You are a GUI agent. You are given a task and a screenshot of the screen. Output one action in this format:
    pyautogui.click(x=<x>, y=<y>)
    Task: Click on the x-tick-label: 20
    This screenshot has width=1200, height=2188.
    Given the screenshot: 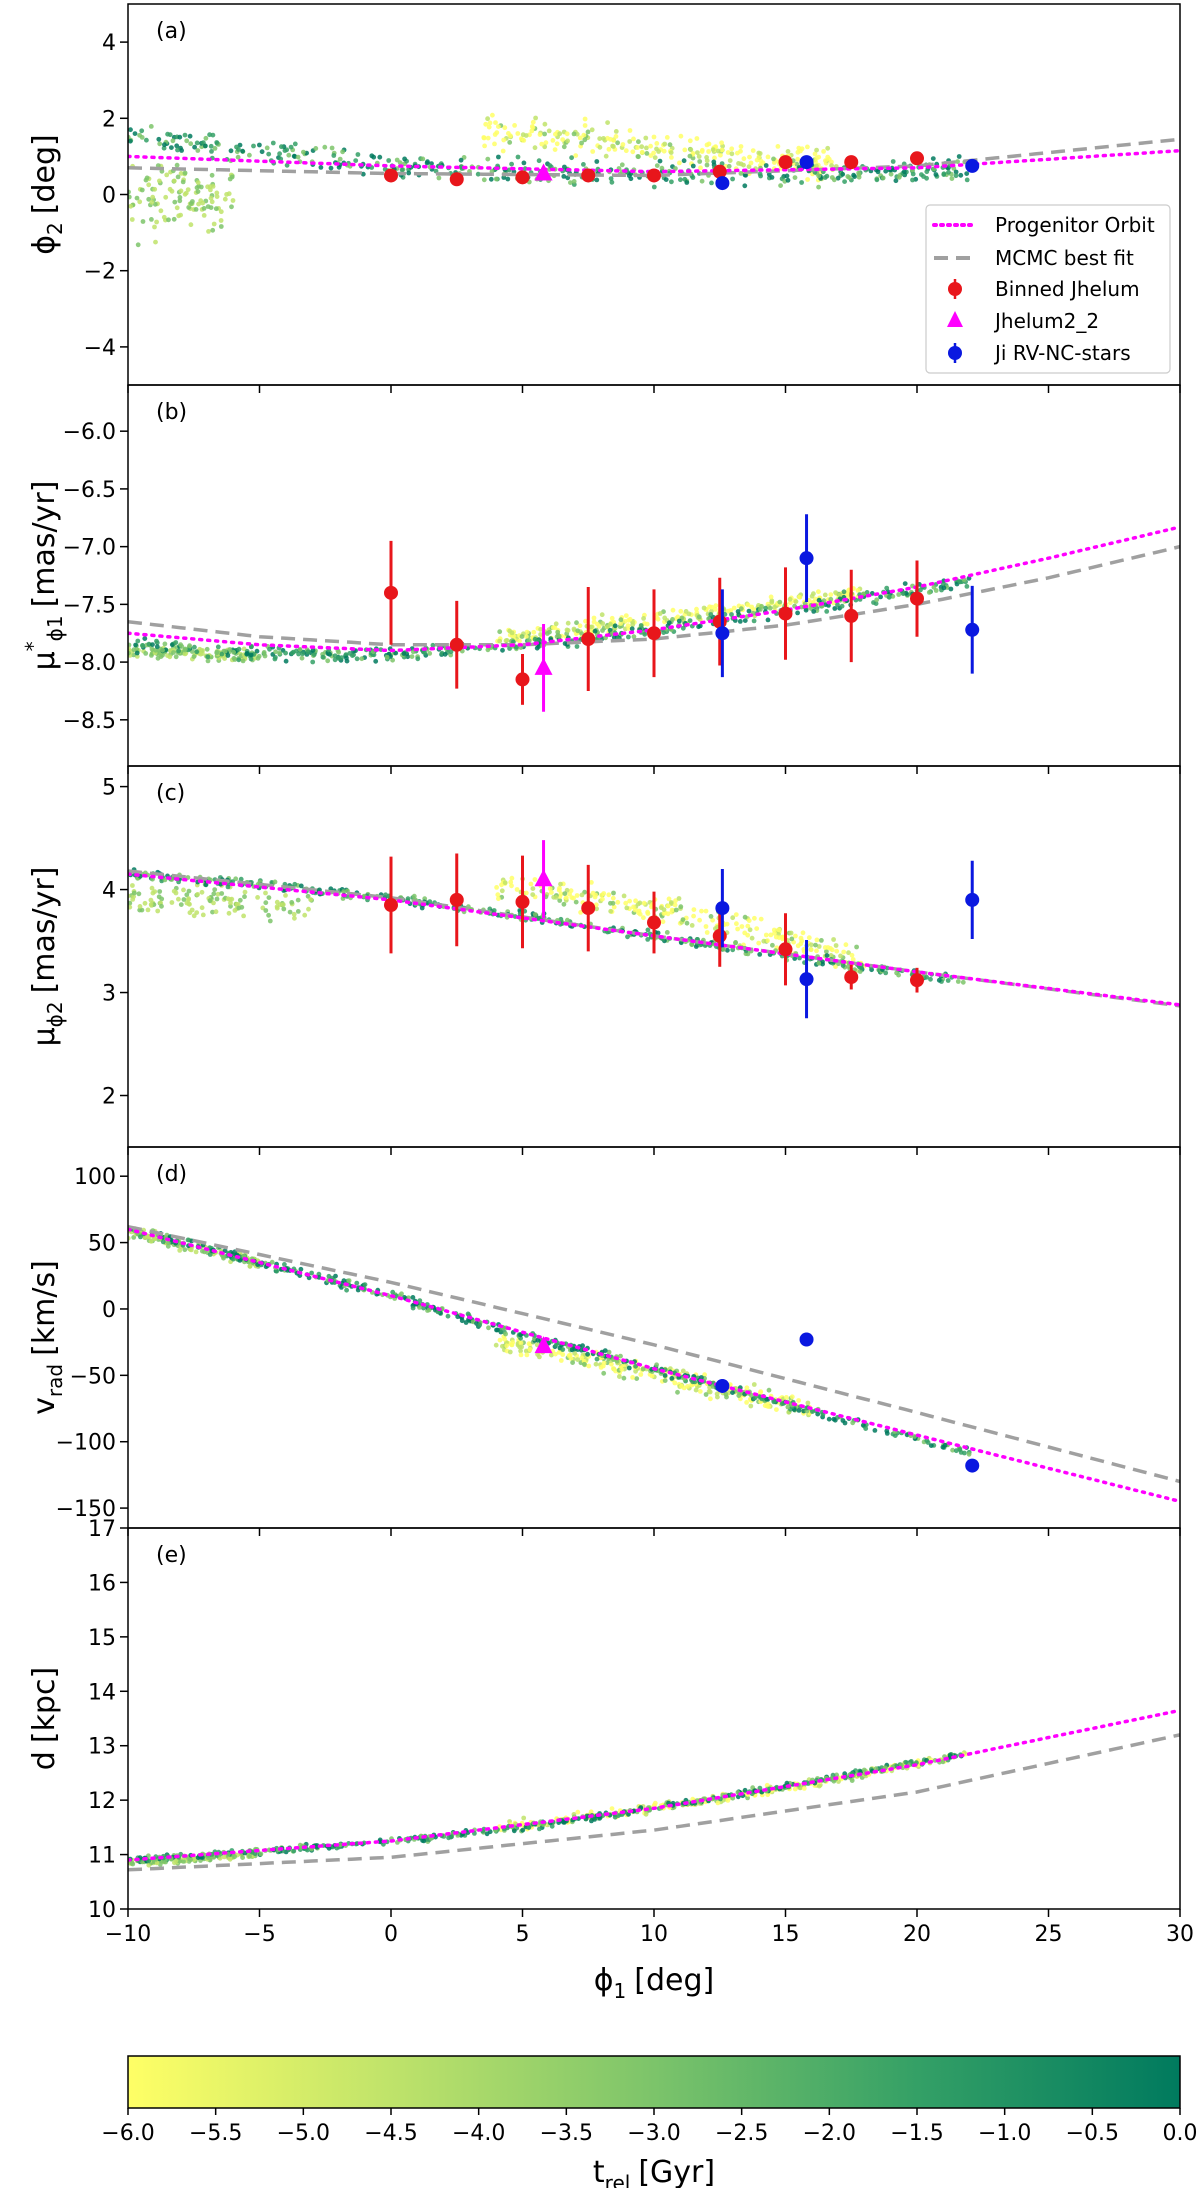 What is the action you would take?
    pyautogui.click(x=917, y=1934)
    